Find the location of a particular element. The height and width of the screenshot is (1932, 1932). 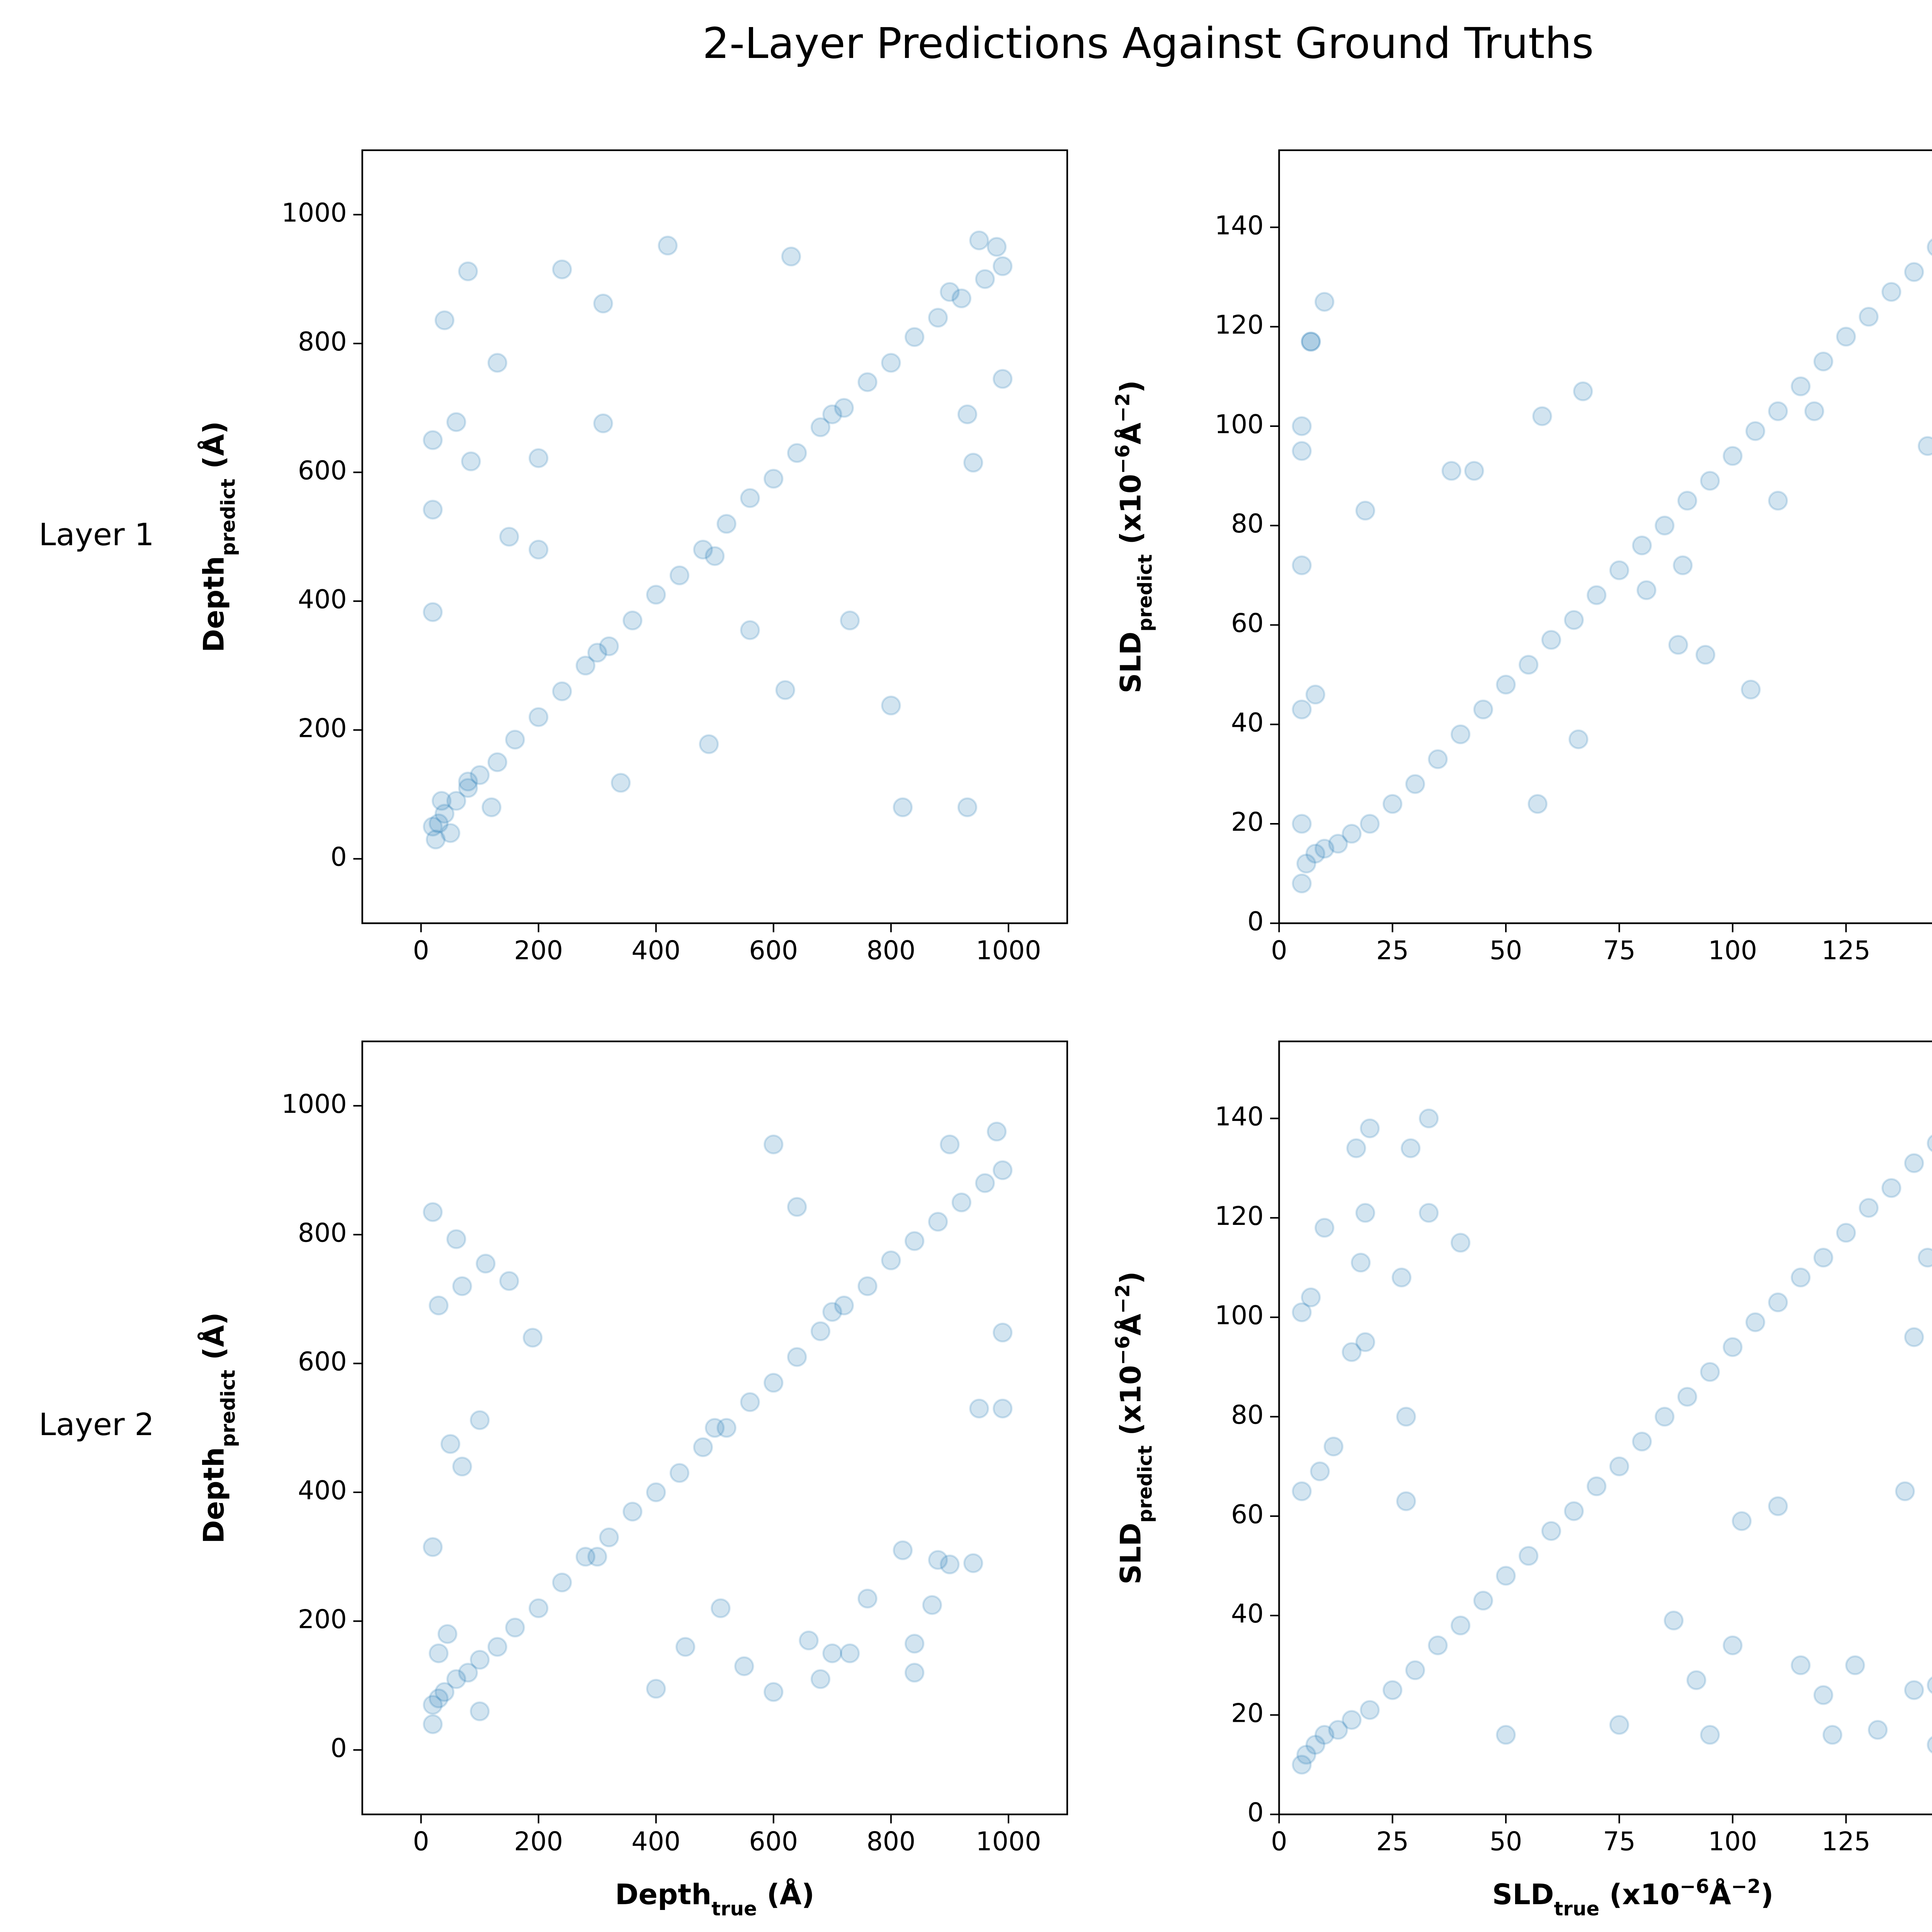

row-label: Layer 2 is located at coordinates (97, 1424).